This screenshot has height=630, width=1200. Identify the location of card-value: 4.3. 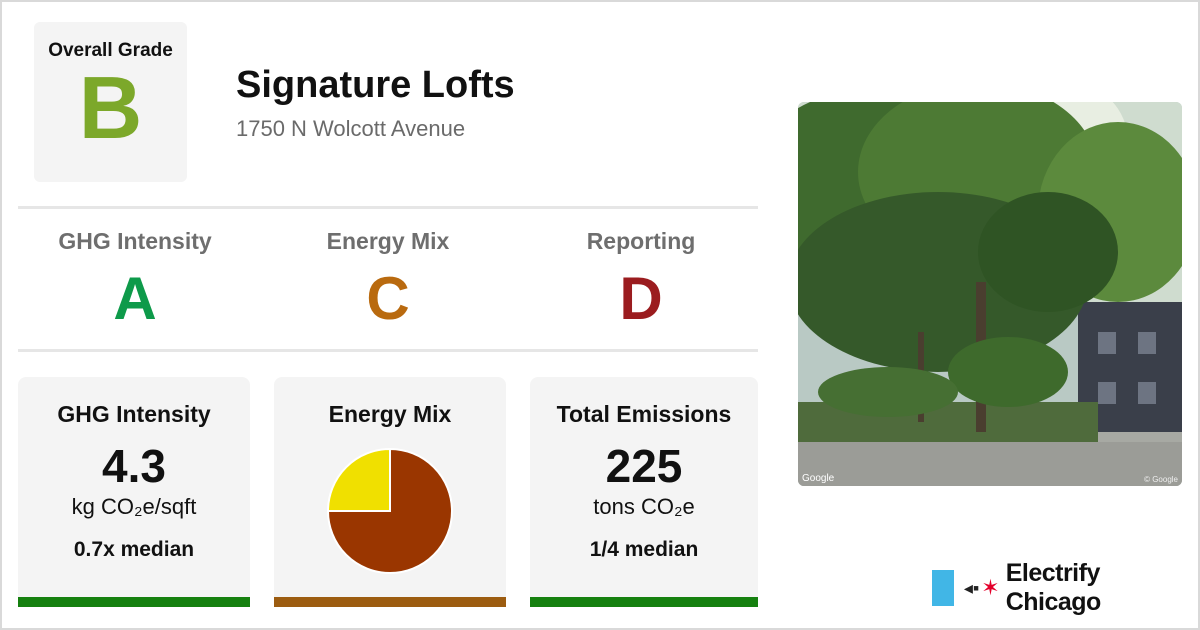
(134, 466).